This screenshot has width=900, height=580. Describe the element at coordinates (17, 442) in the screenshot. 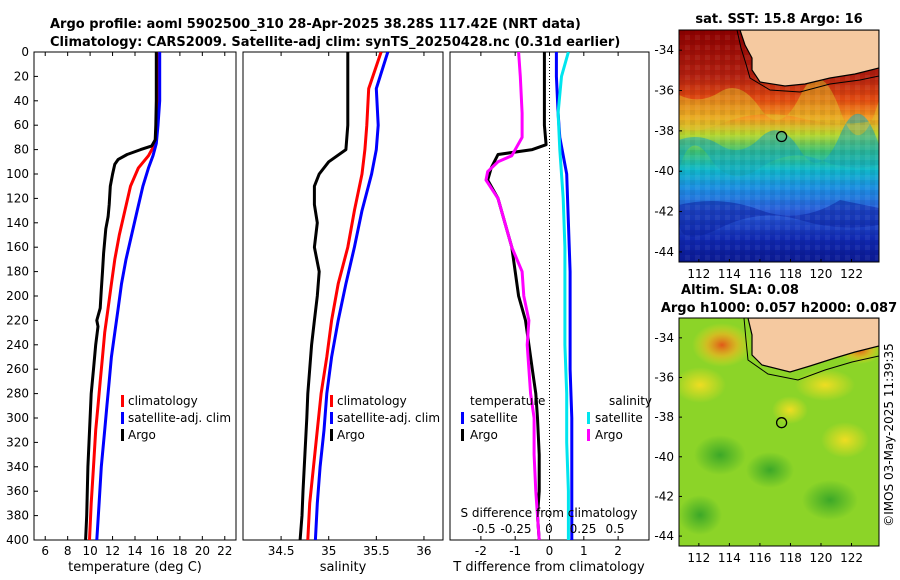

I see `y-tick-label: 320` at that location.